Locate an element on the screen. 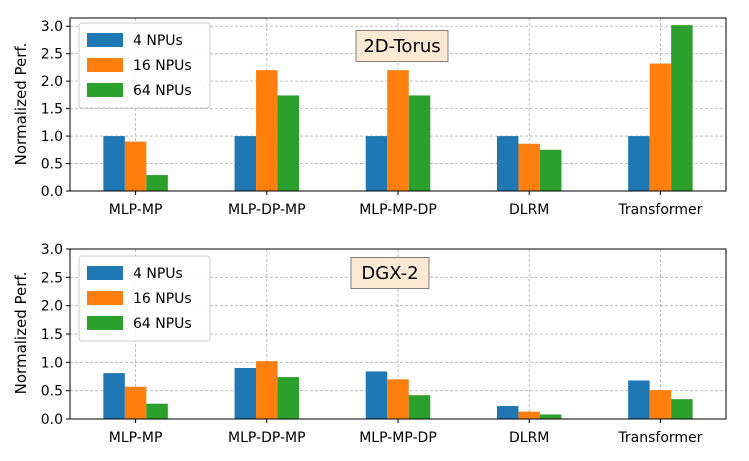 This screenshot has width=749, height=461. bars is located at coordinates (398, 390).